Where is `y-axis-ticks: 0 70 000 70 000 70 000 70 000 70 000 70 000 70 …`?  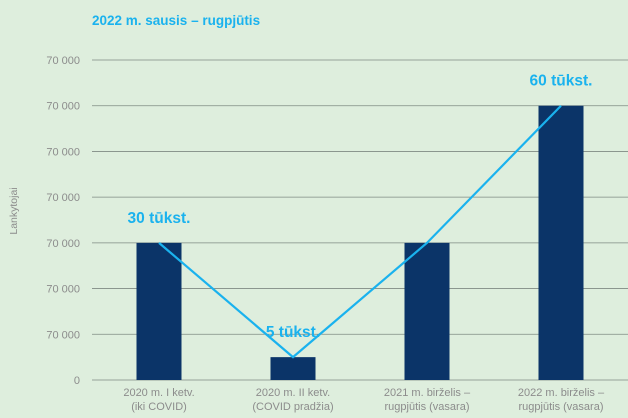 y-axis-ticks: 0 70 000 70 000 70 000 70 000 70 000 70 000 70 … is located at coordinates (63, 221).